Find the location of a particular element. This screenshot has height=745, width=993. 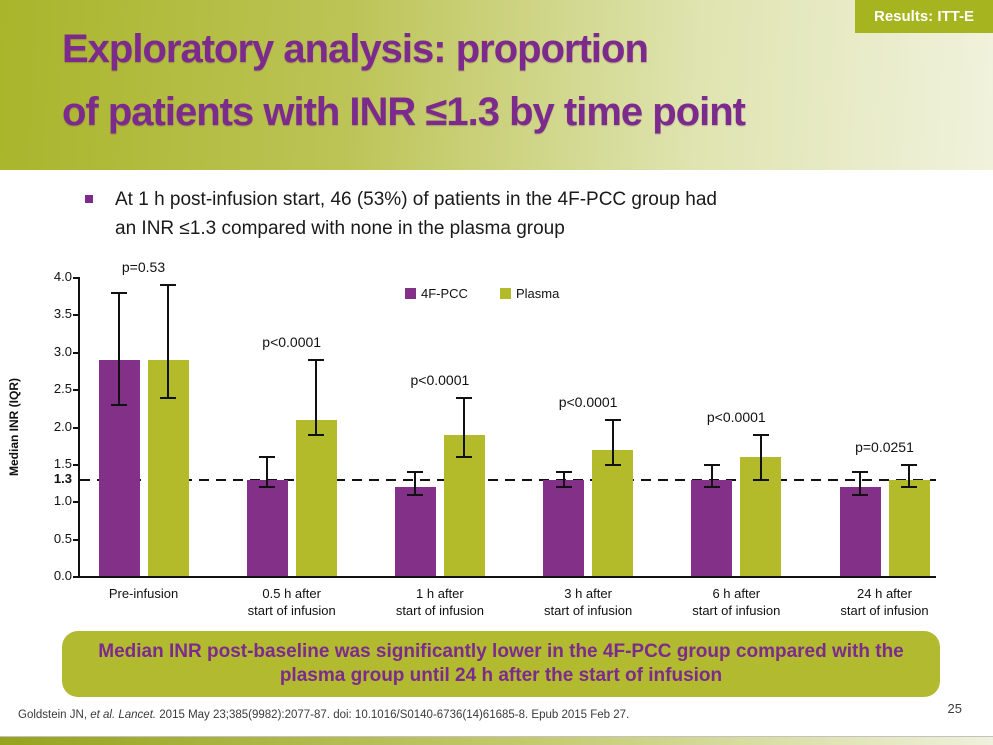

y-tick-label: 3.0 is located at coordinates (62, 351).